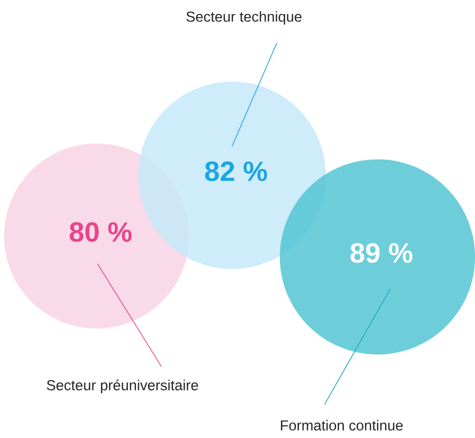  Describe the element at coordinates (236, 171) in the screenshot. I see `data-label: 82 %` at that location.